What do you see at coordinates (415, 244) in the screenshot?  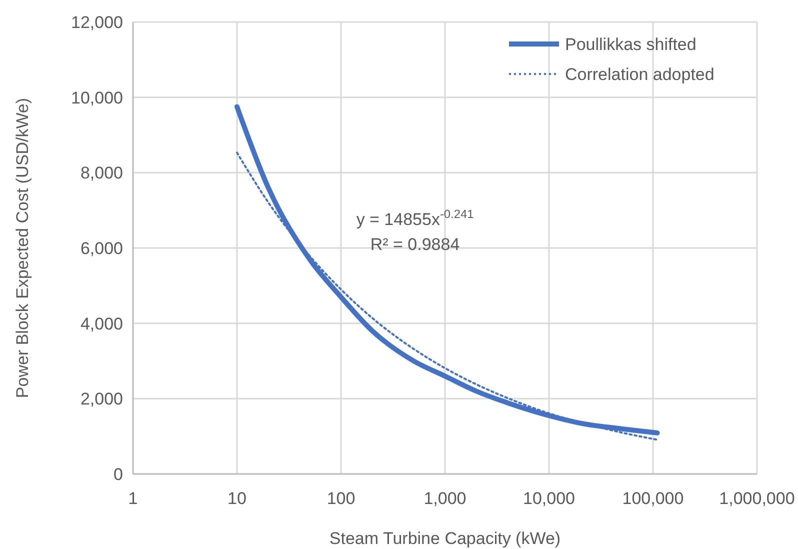 I see `annotation: R² = 0.9884` at bounding box center [415, 244].